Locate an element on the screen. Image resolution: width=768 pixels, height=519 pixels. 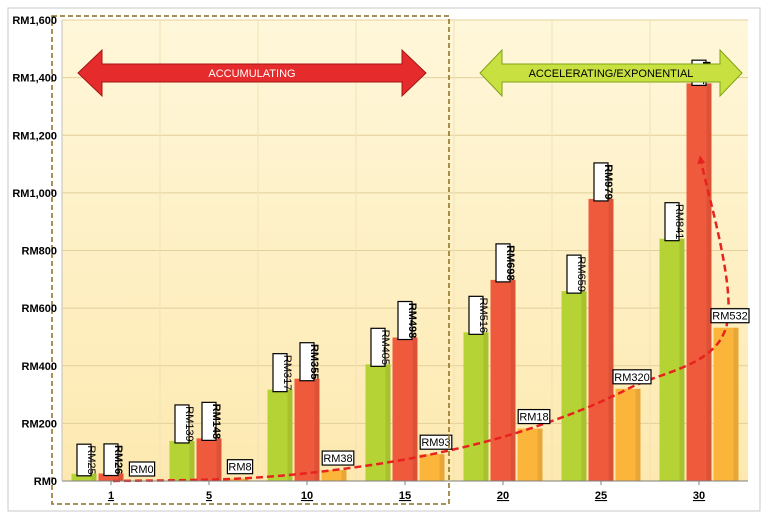
accelerating-arrow is located at coordinates (611, 73).